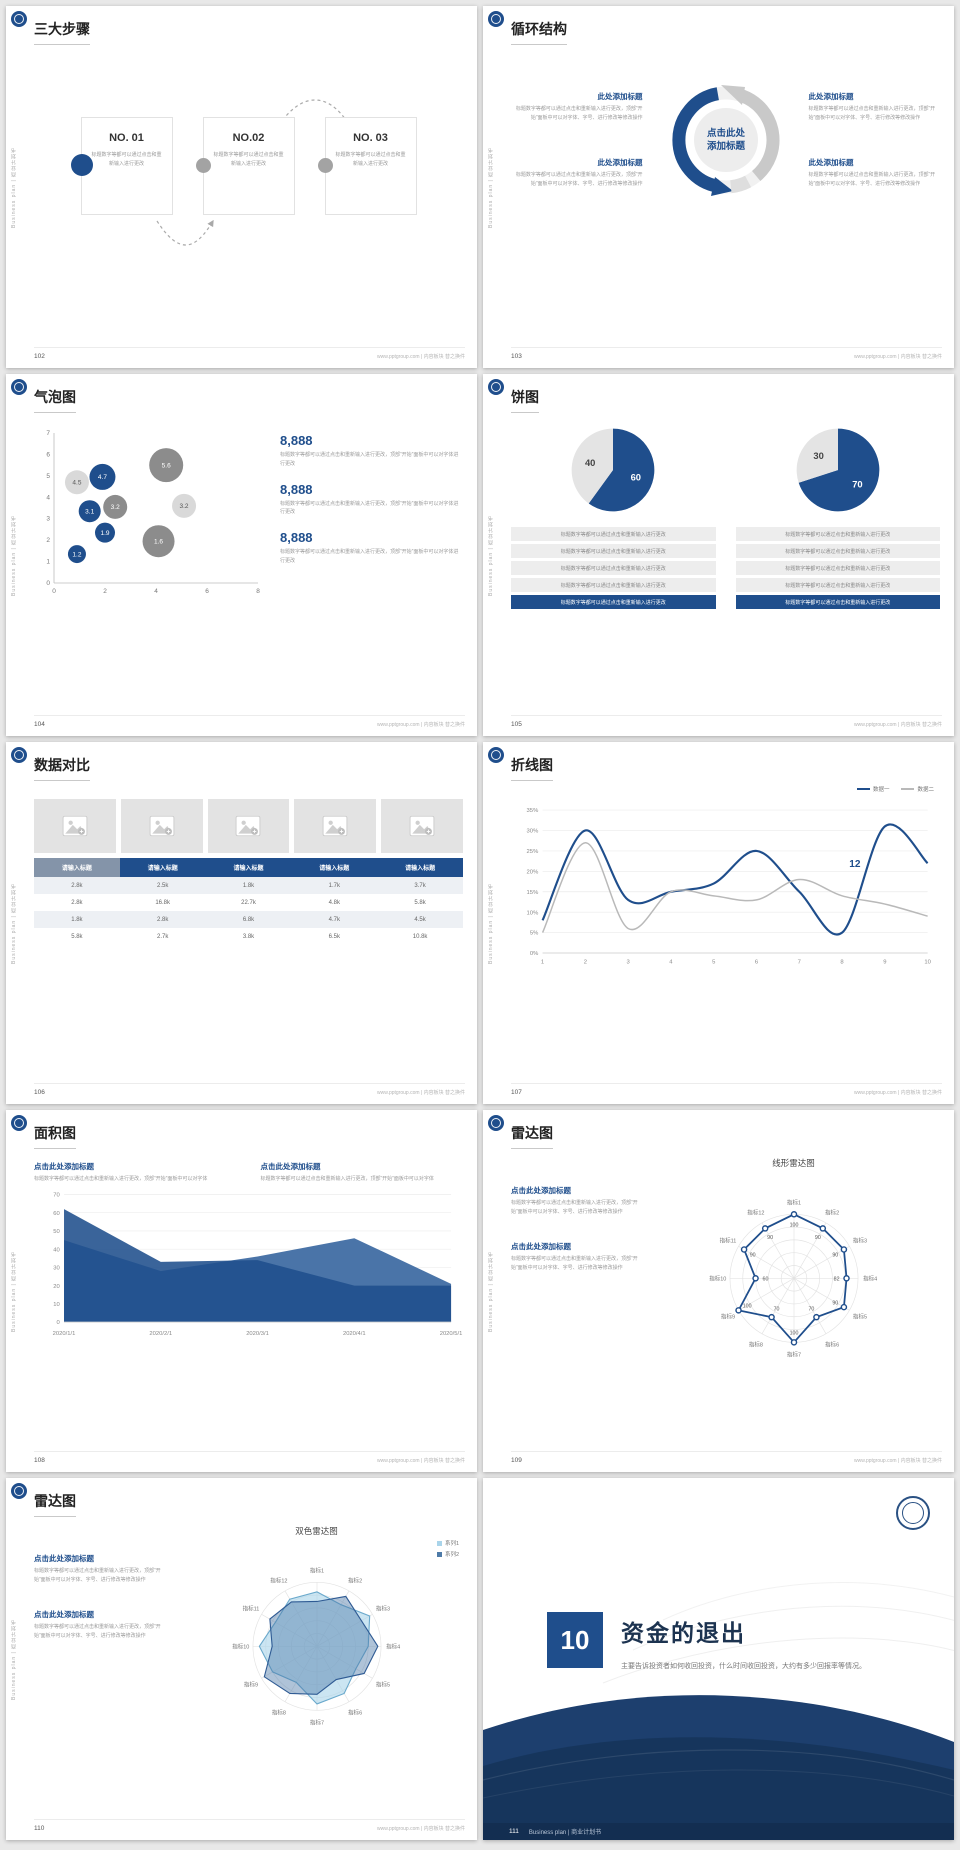 This screenshot has height=1850, width=960. I want to click on chart-subtitle: 双色雷达图, so click(316, 1531).